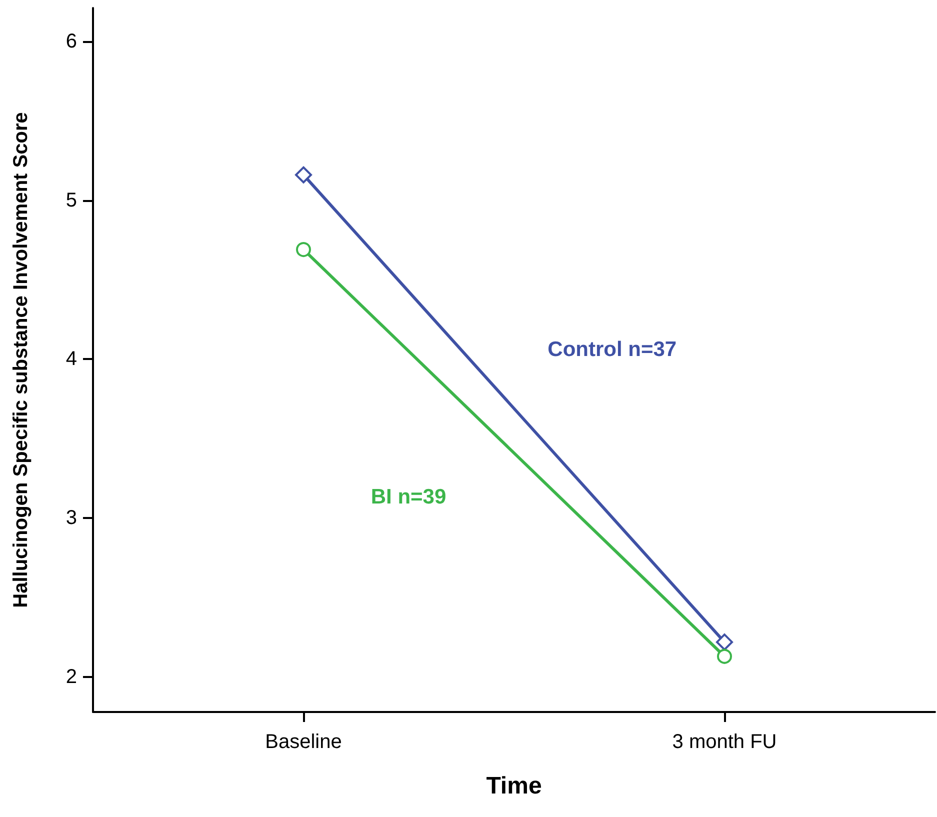 The width and height of the screenshot is (937, 817). What do you see at coordinates (71, 359) in the screenshot?
I see `y-tick-label: 4` at bounding box center [71, 359].